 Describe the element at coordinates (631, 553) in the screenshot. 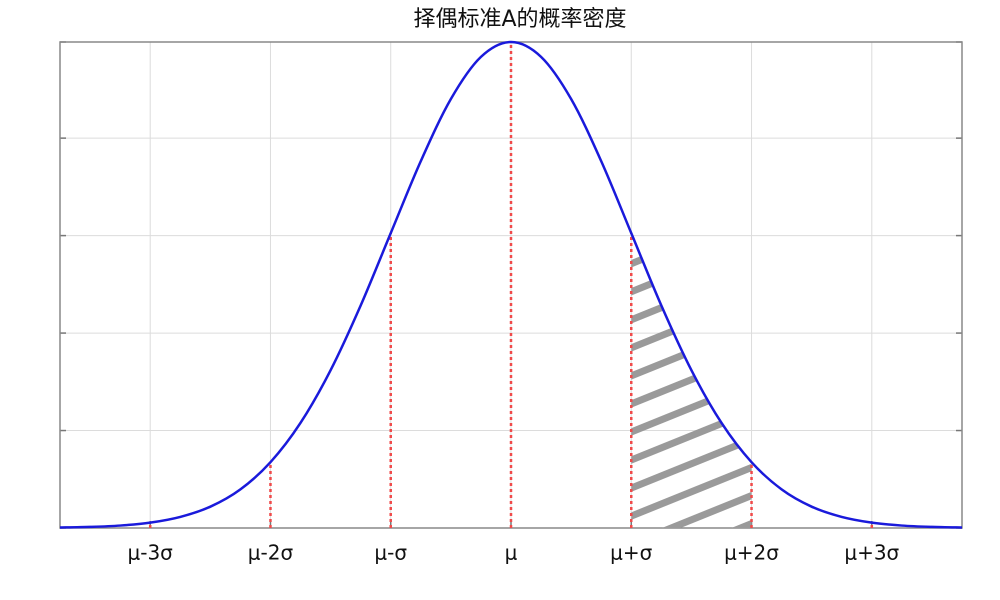

I see `x-tick-label: μ+σ` at that location.